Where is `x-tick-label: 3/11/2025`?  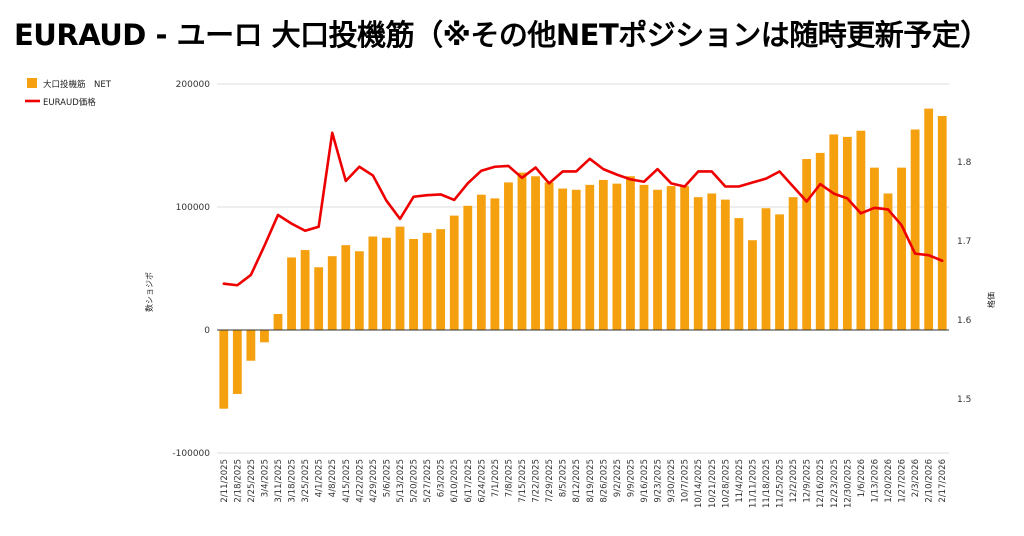
x-tick-label: 3/11/2025 is located at coordinates (279, 481).